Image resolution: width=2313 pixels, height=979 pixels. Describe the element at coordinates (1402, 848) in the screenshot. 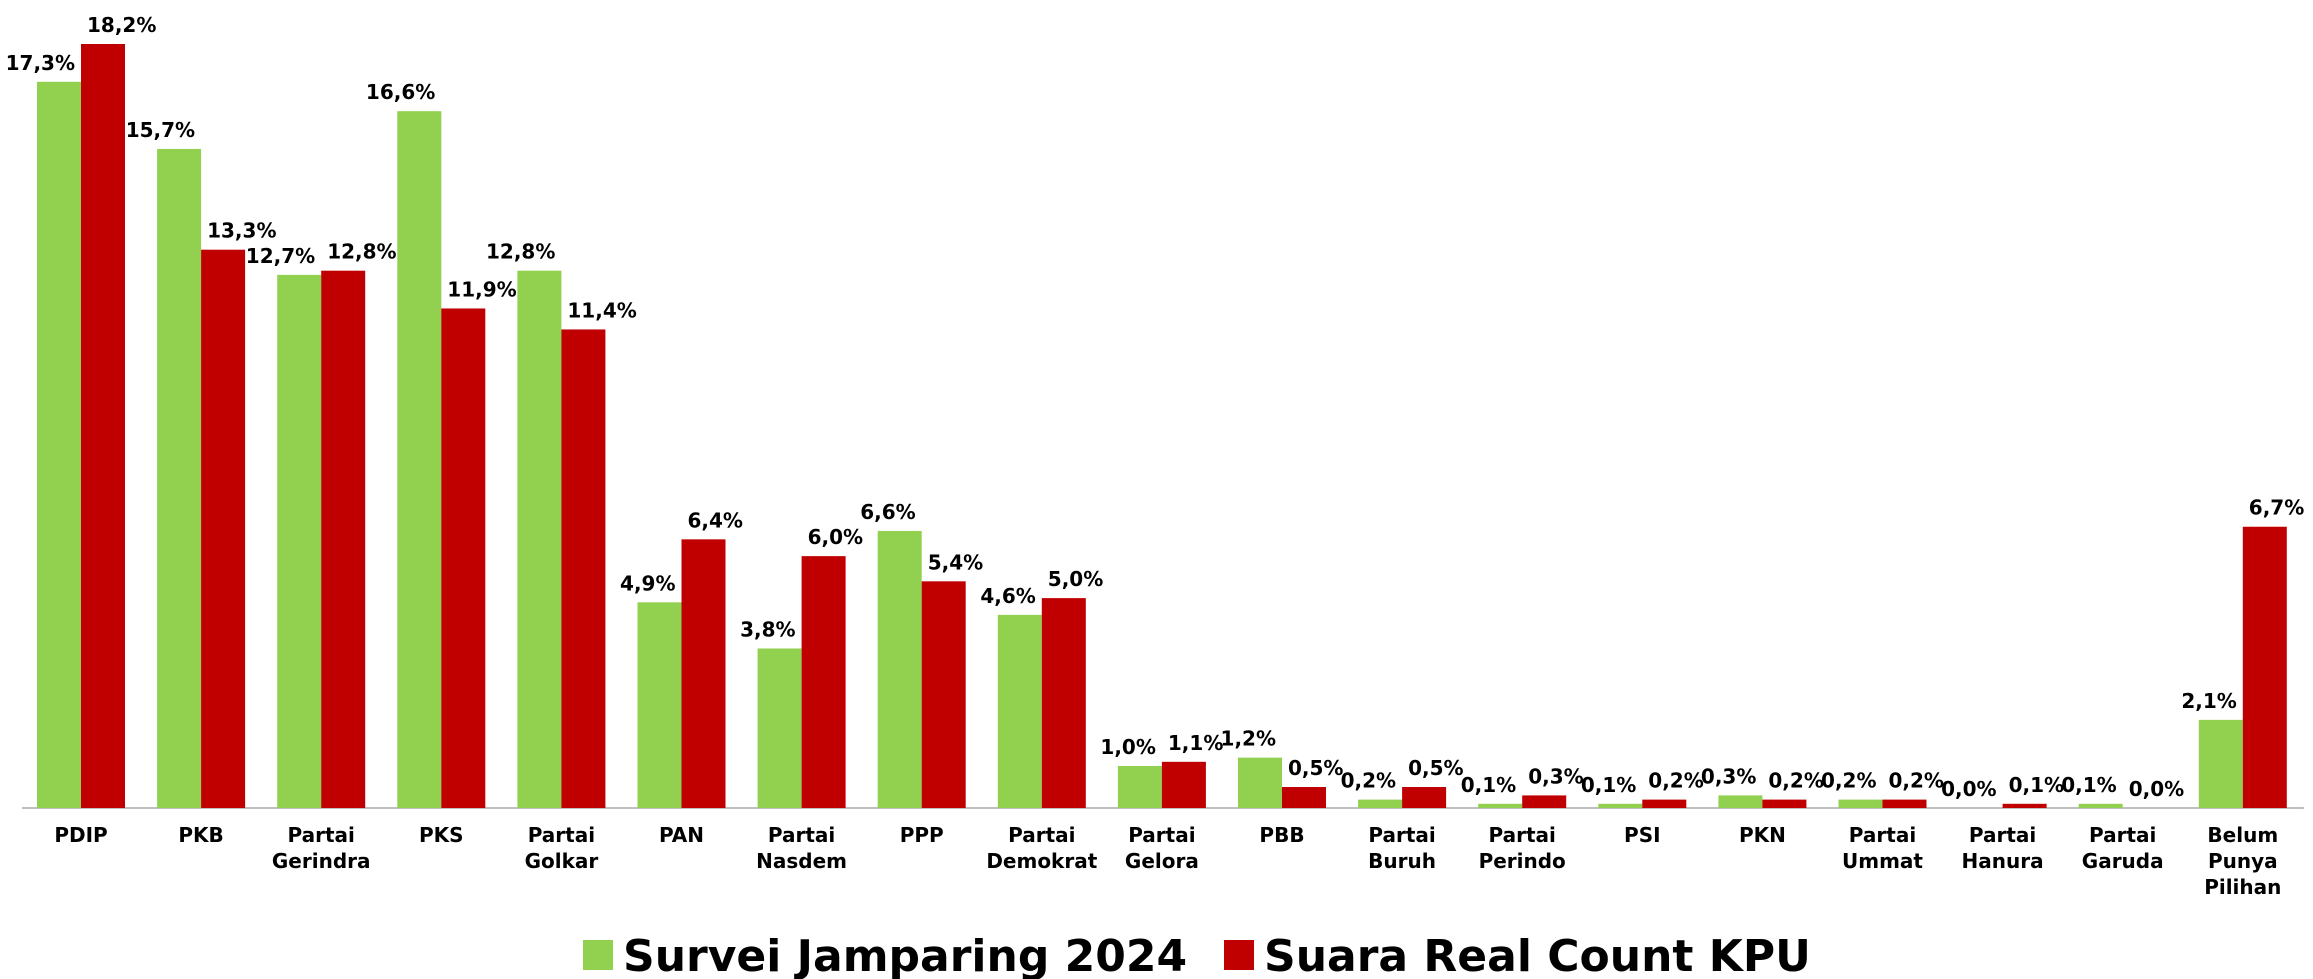

I see `x-tick-label: Partai Buruh` at that location.